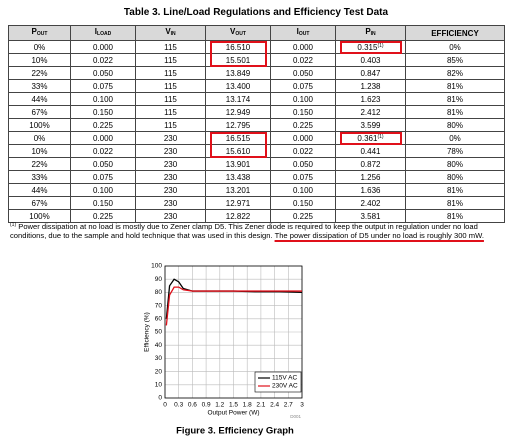  I want to click on y-tick-label: 90, so click(159, 279).